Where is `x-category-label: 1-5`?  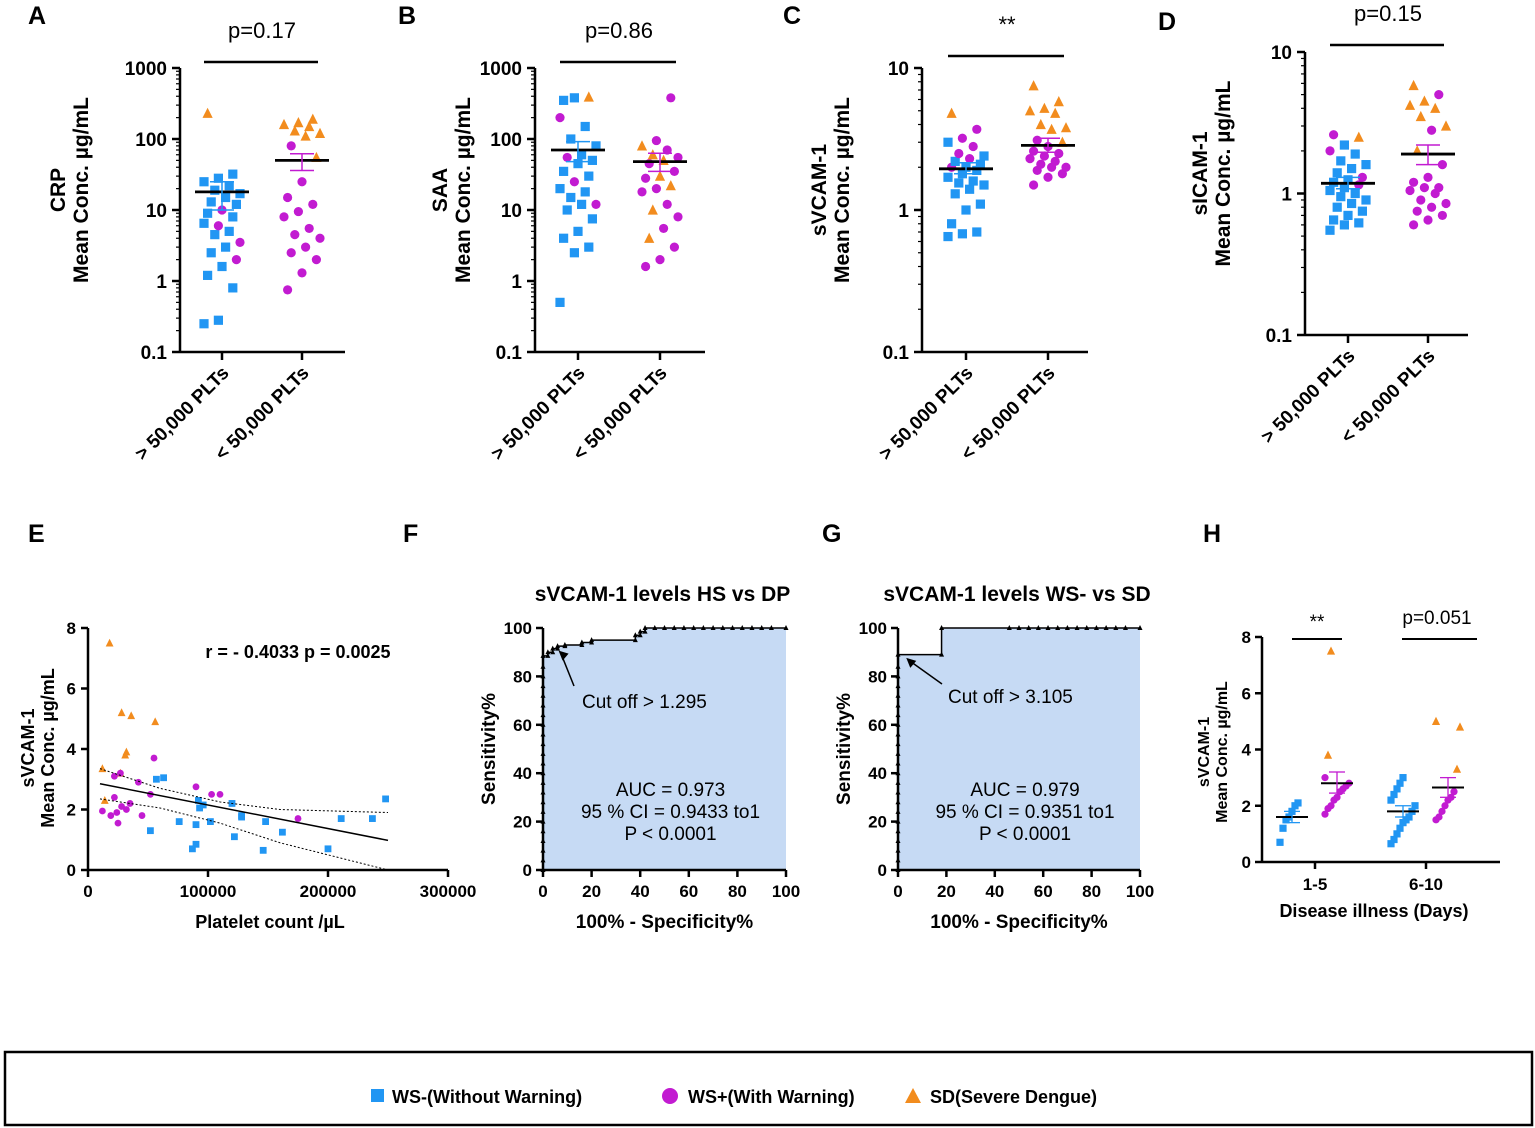 x-category-label: 1-5 is located at coordinates (1315, 884).